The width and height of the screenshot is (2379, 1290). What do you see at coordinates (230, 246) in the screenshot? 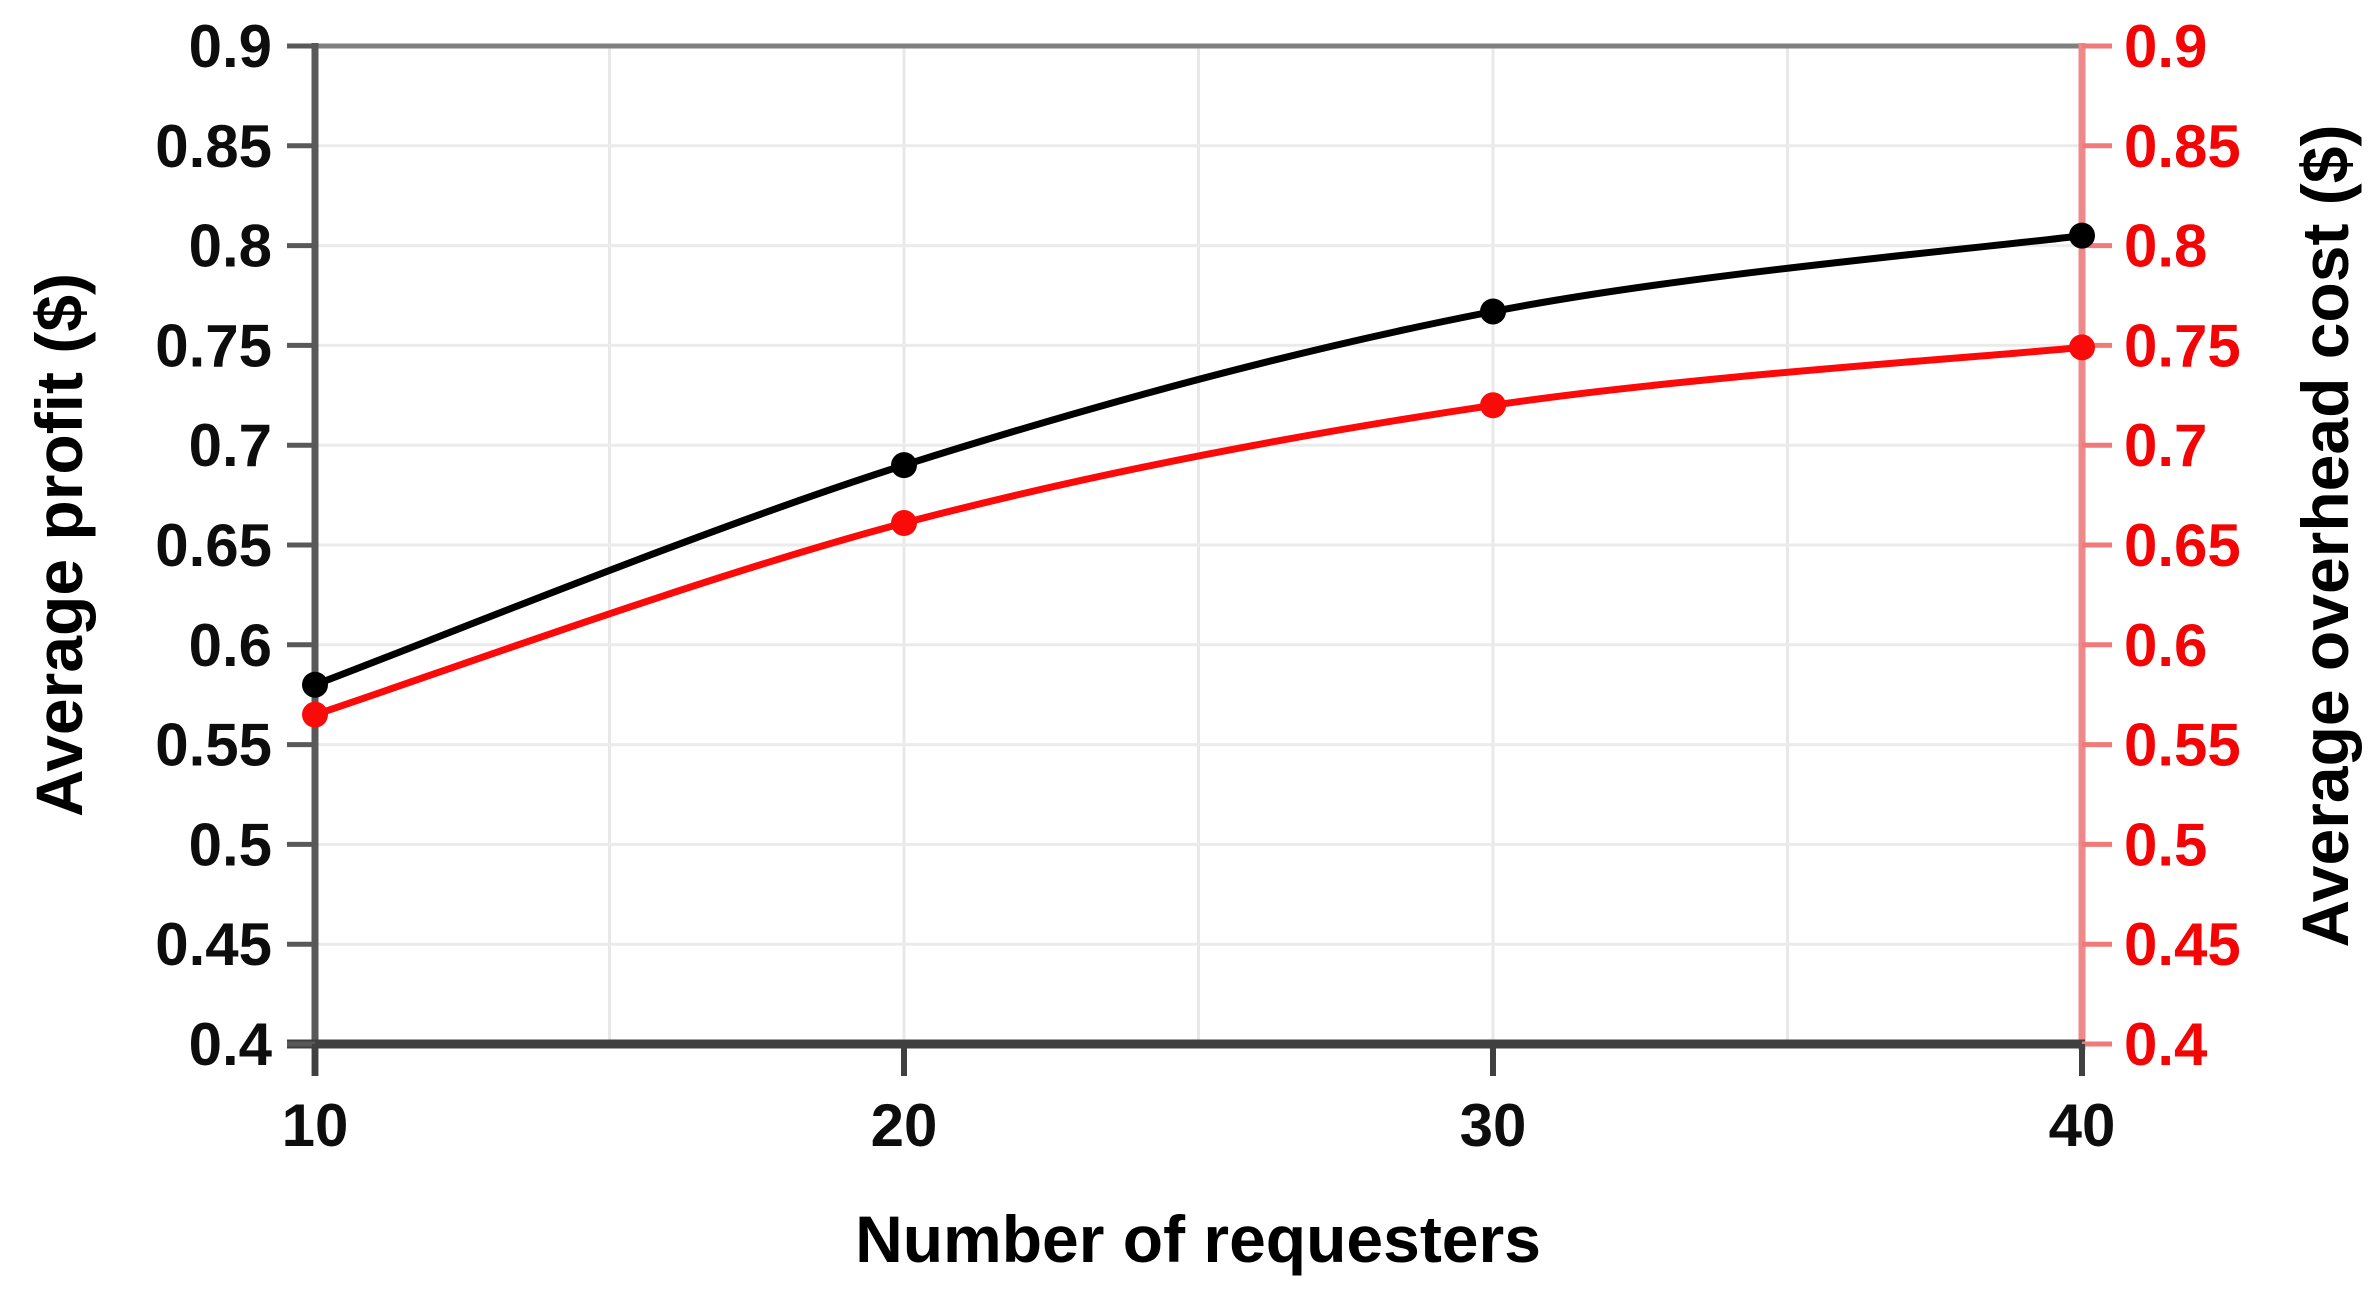
I see `left-y-tick-label: 0.8` at bounding box center [230, 246].